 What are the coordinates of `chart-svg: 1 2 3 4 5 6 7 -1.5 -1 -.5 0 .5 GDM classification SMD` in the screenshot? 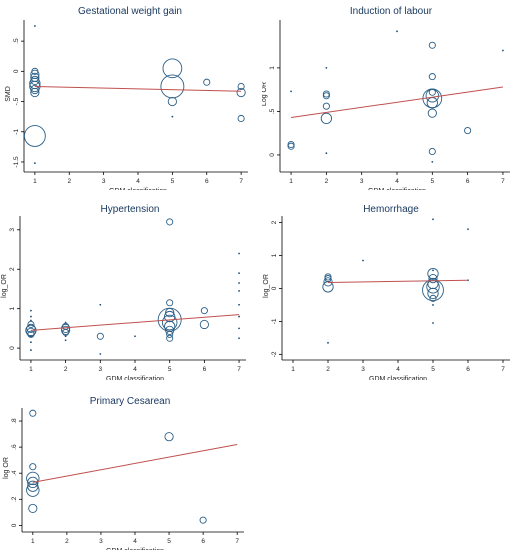 It's located at (126, 107).